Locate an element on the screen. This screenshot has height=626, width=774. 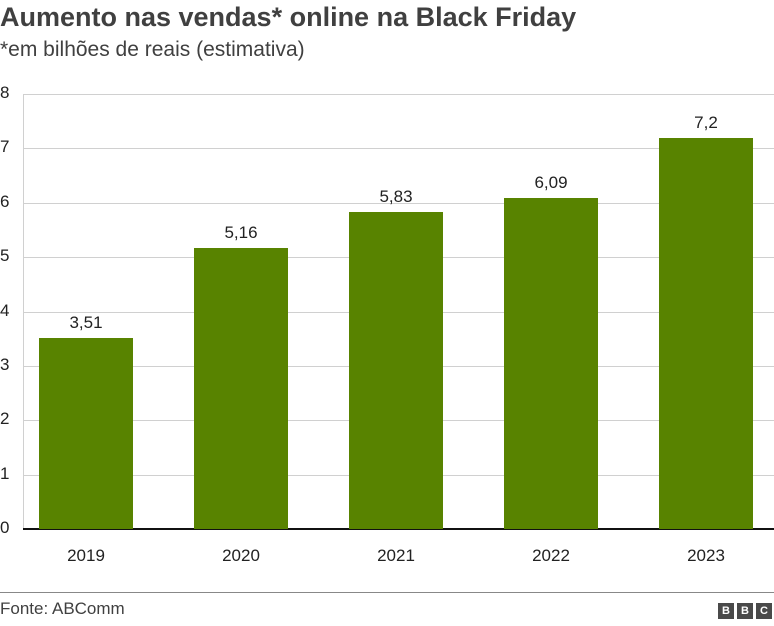
bar-value-label: 5,83 is located at coordinates (396, 196).